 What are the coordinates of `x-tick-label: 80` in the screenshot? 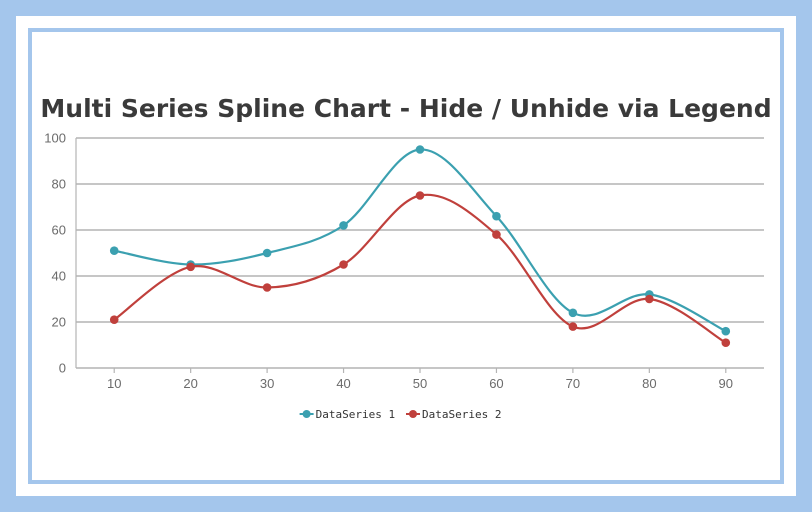 It's located at (649, 383).